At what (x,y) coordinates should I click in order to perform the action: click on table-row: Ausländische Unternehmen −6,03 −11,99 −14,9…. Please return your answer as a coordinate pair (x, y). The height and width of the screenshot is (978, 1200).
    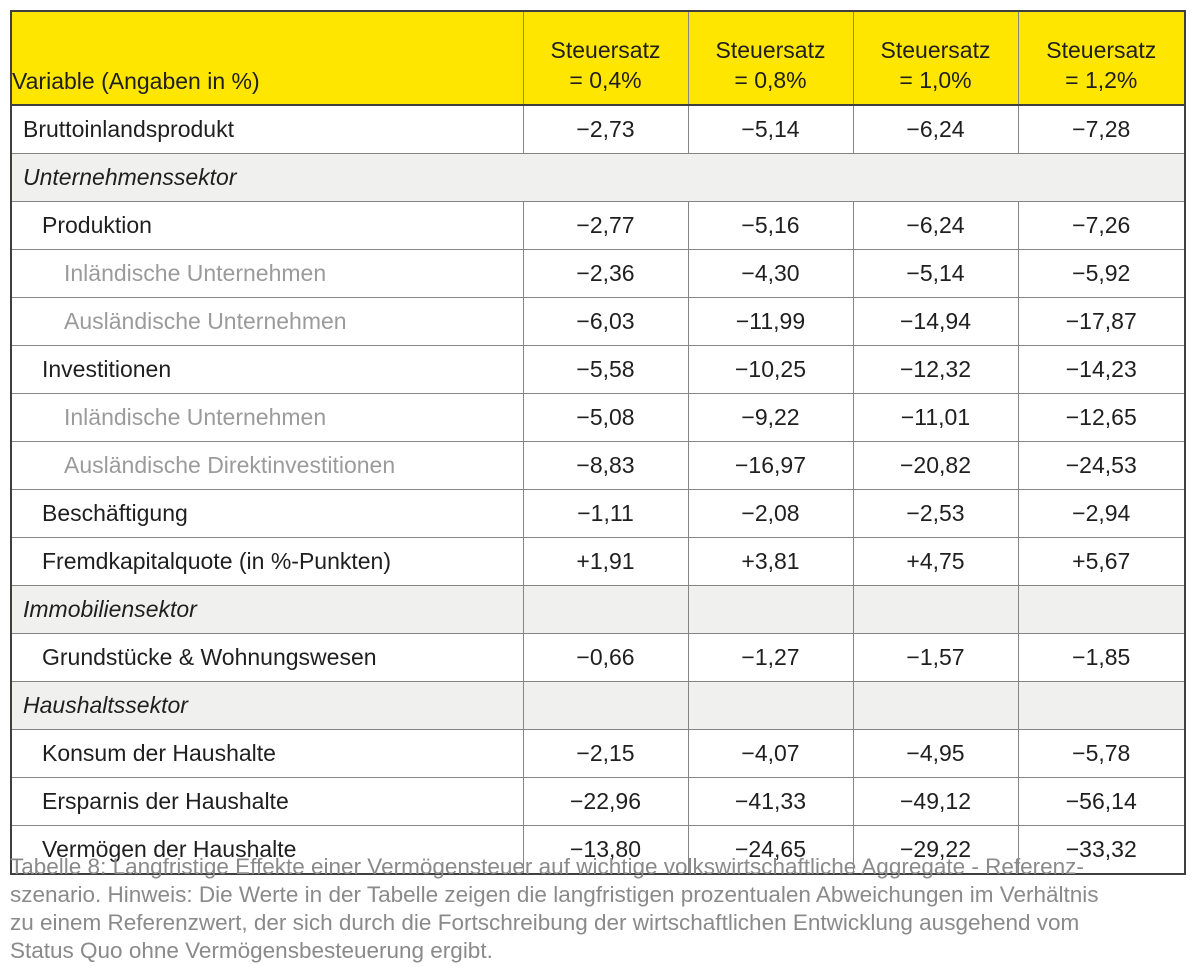
    Looking at the image, I should click on (598, 321).